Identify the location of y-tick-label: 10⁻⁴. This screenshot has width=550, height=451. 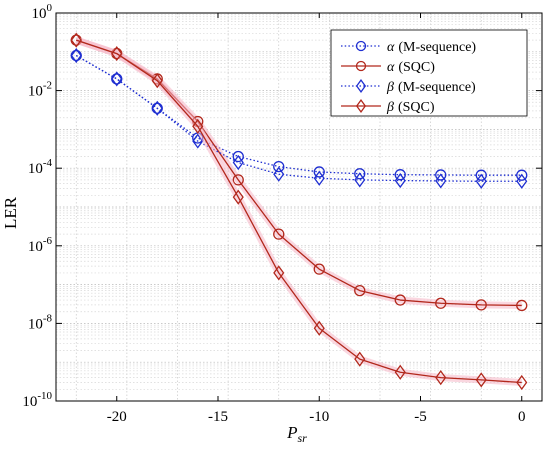
(40, 167).